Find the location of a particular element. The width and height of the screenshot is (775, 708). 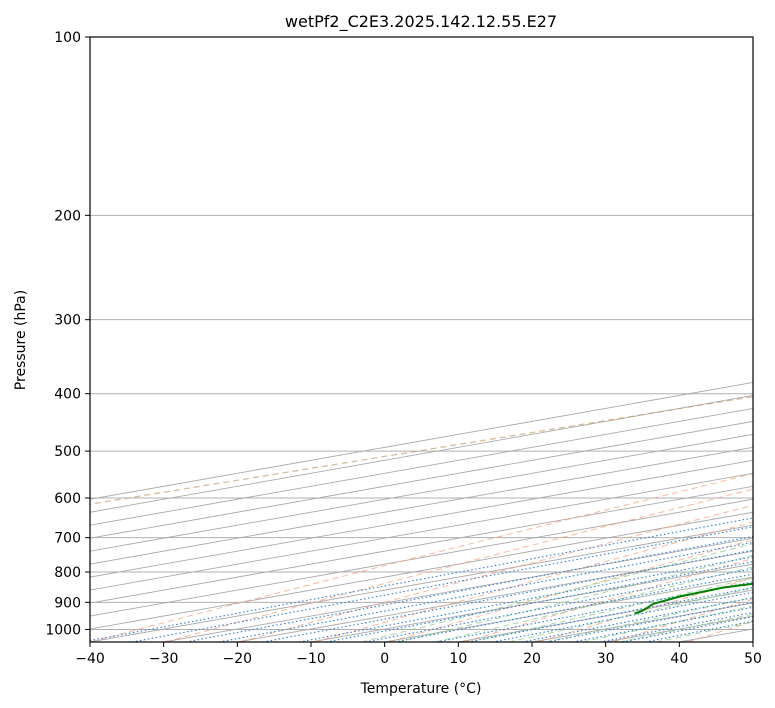

x-tick-label: −10 is located at coordinates (311, 659).